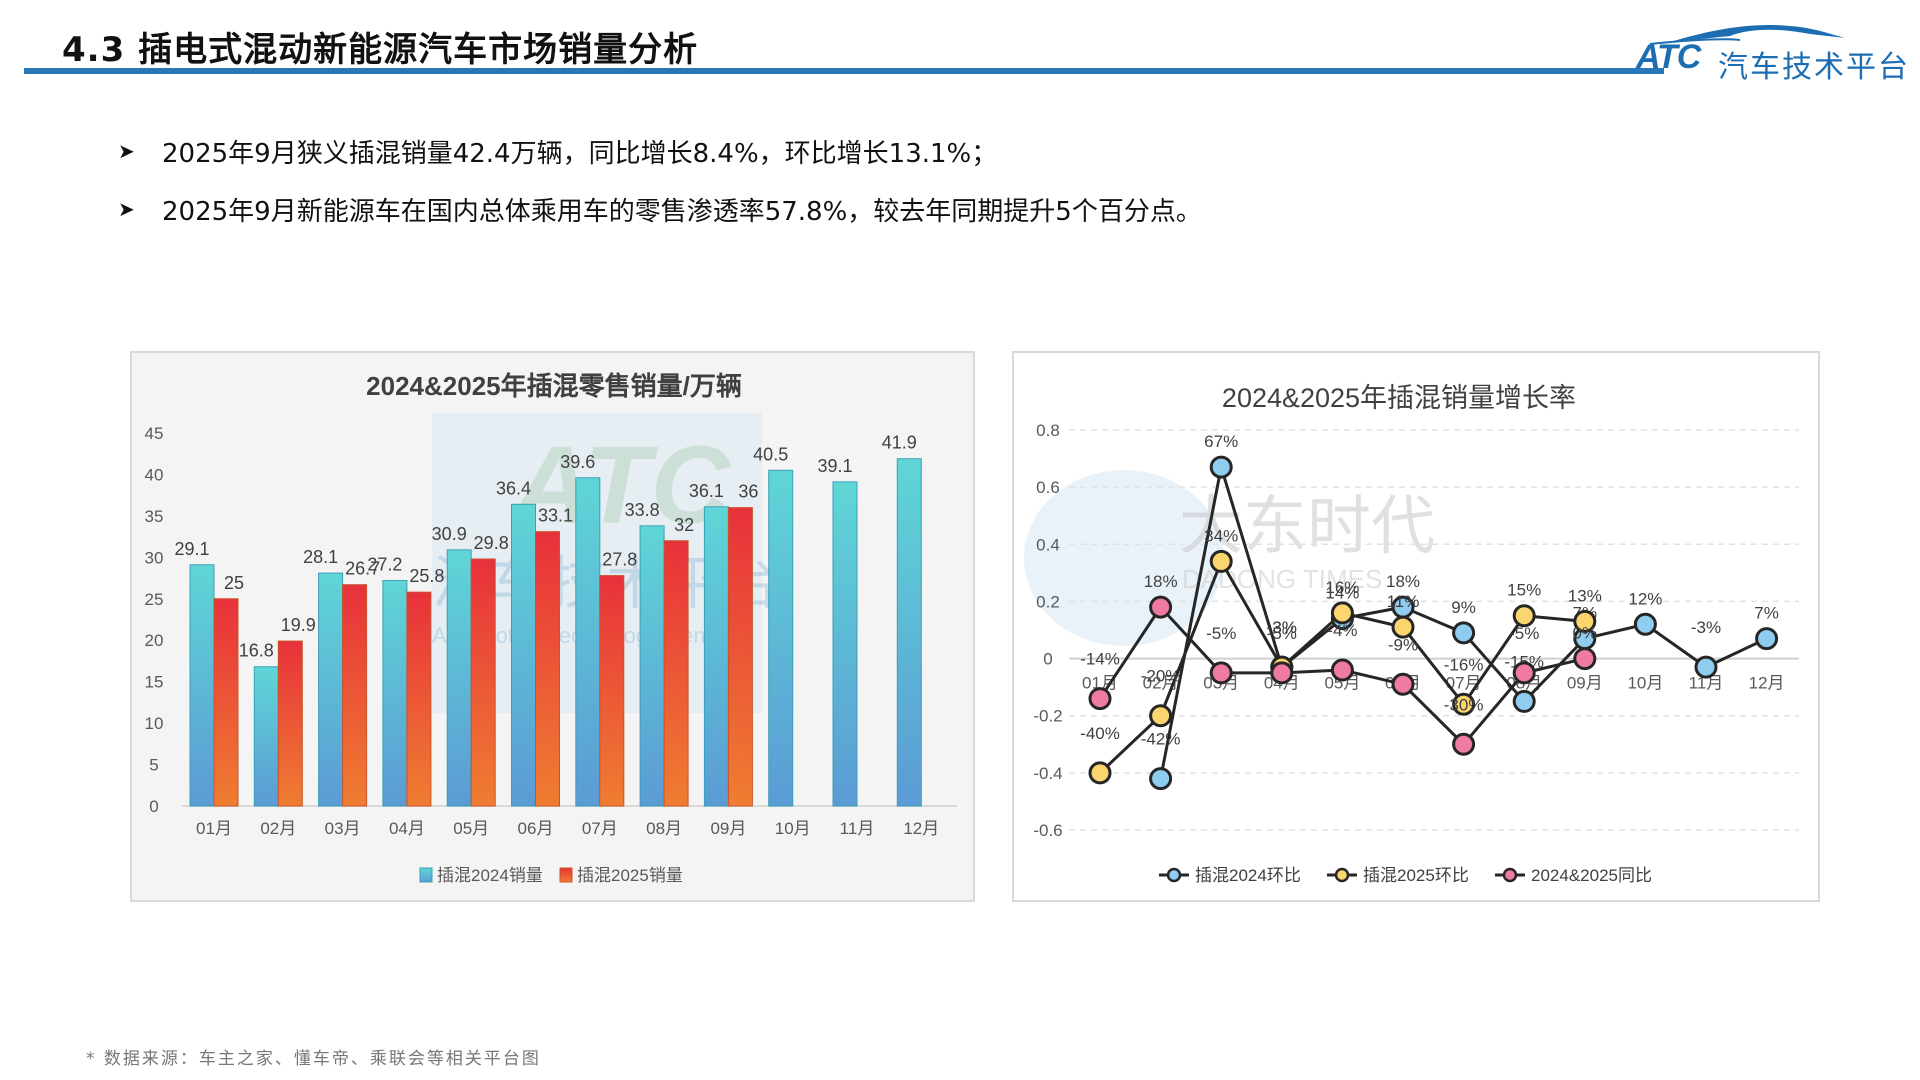  Describe the element at coordinates (1047, 716) in the screenshot. I see `y-tick-label: -0.2` at that location.